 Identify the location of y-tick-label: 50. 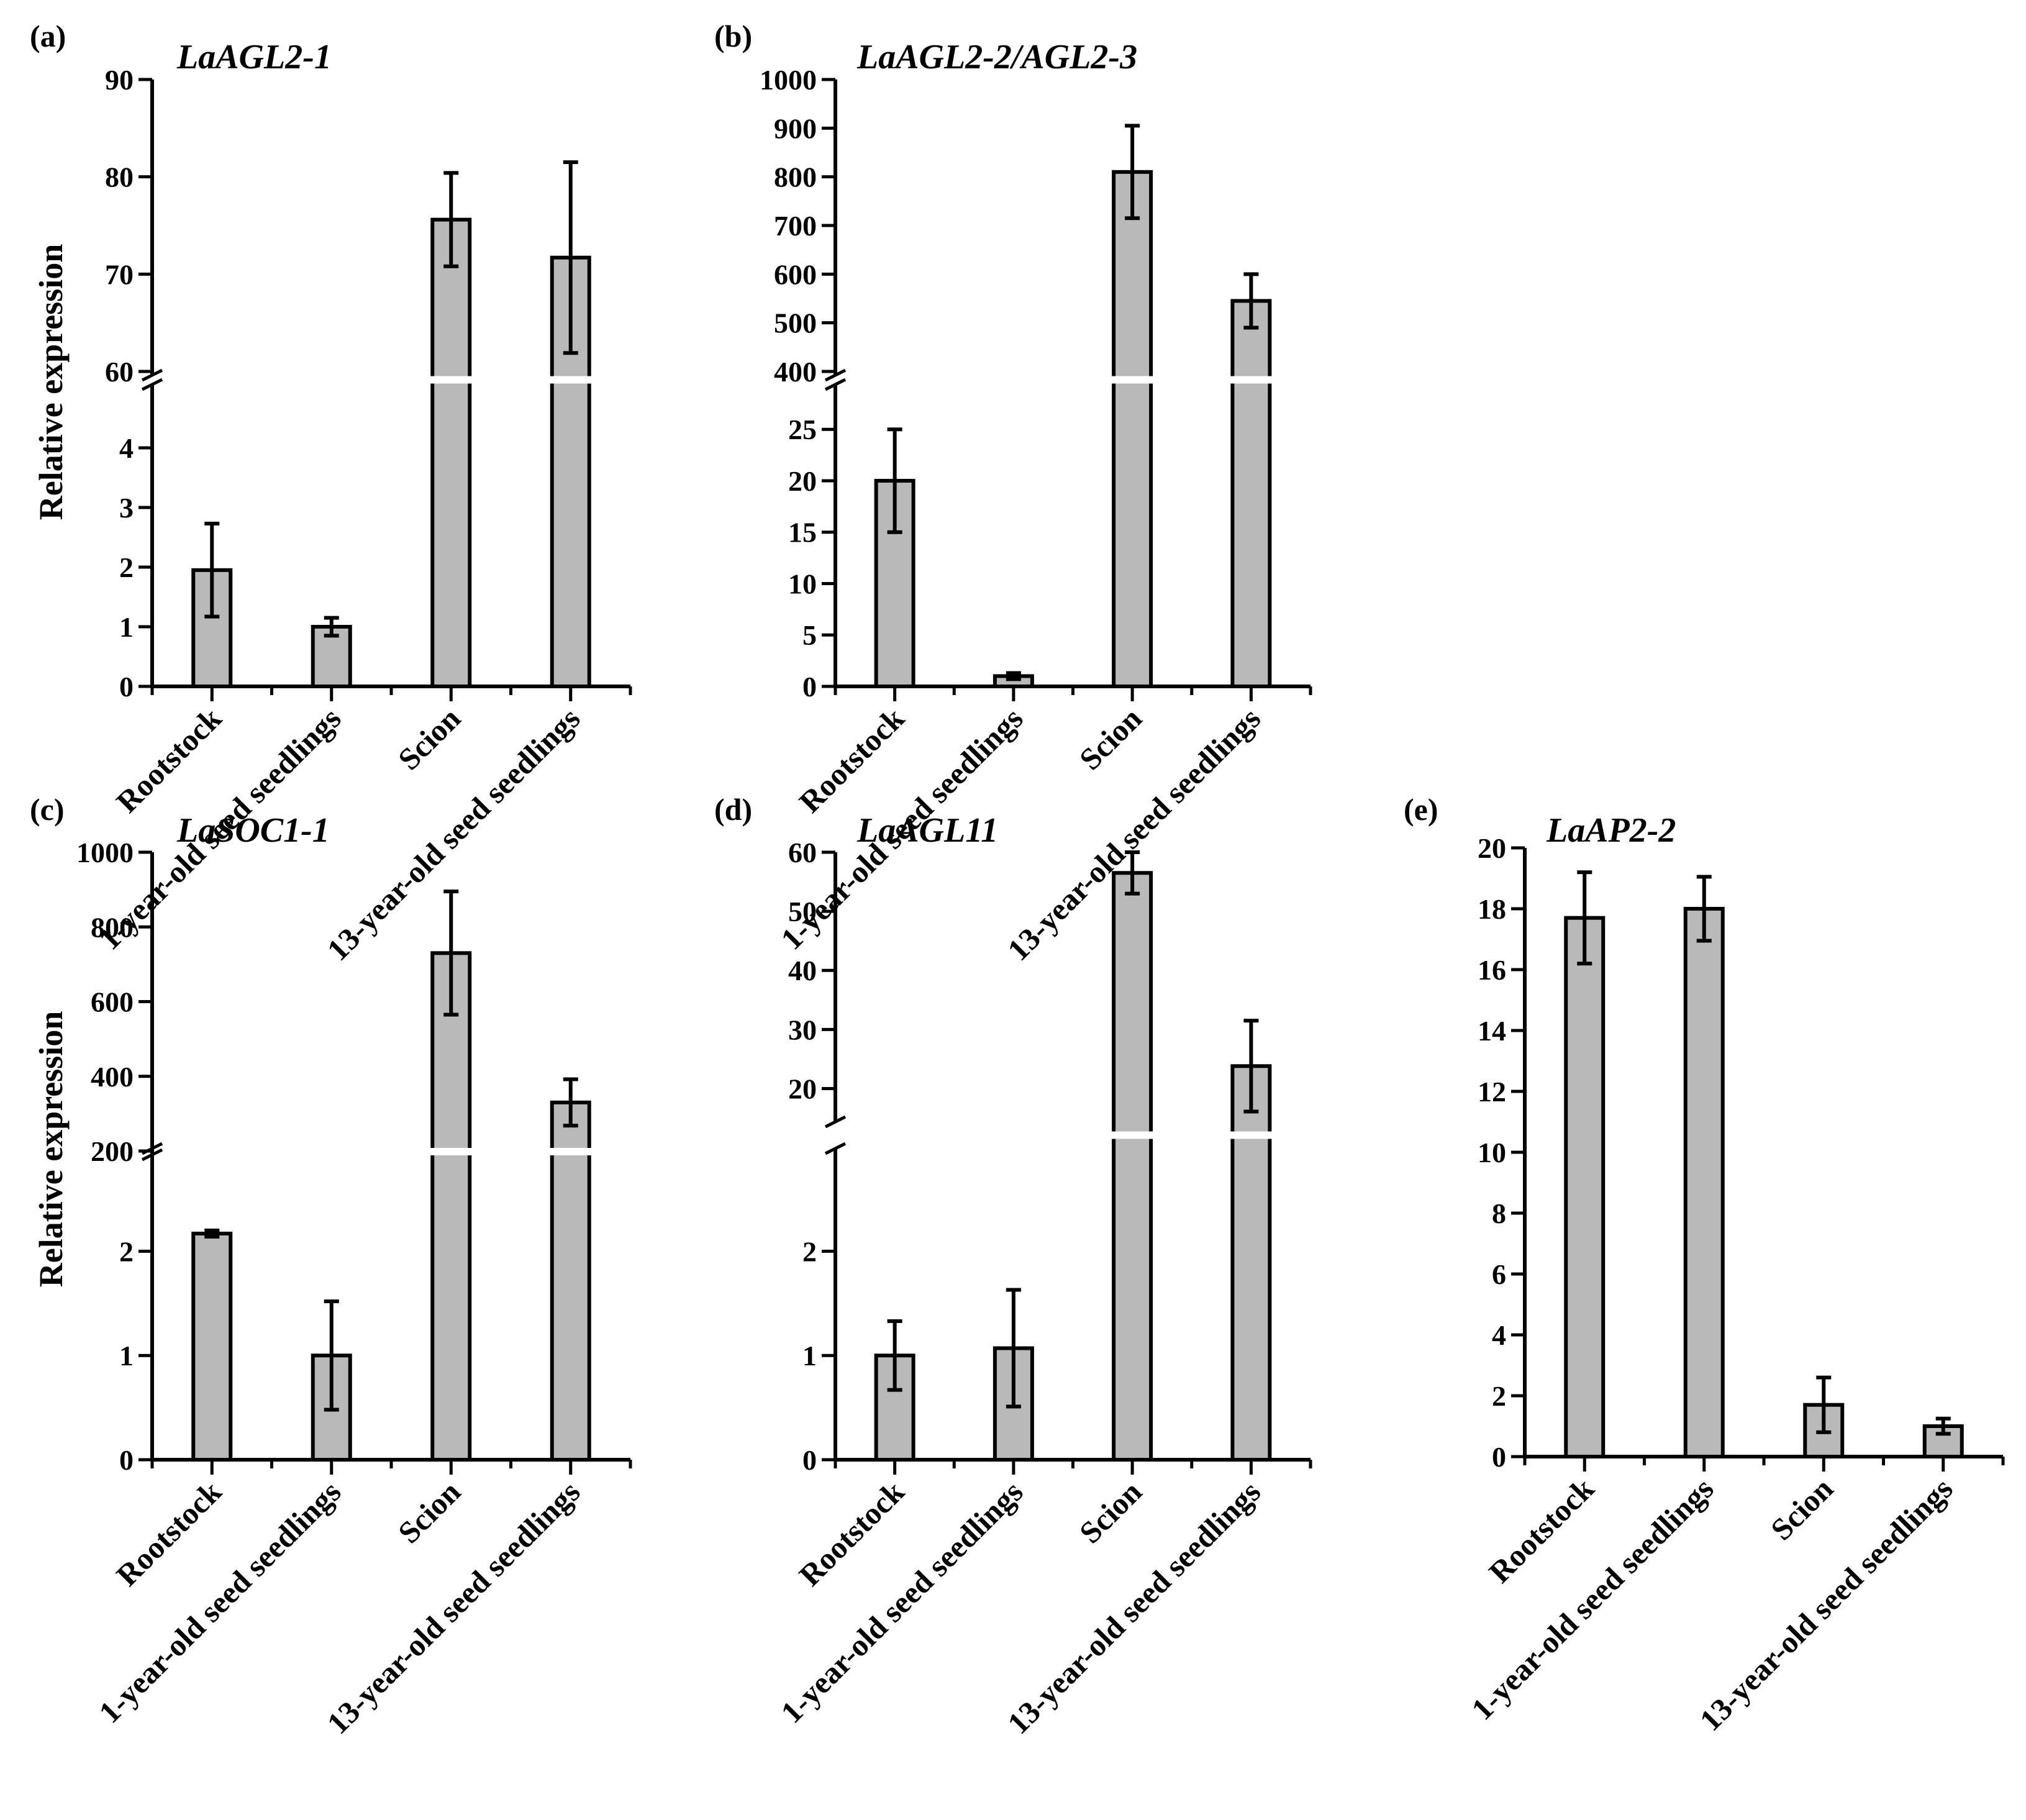
(802, 912).